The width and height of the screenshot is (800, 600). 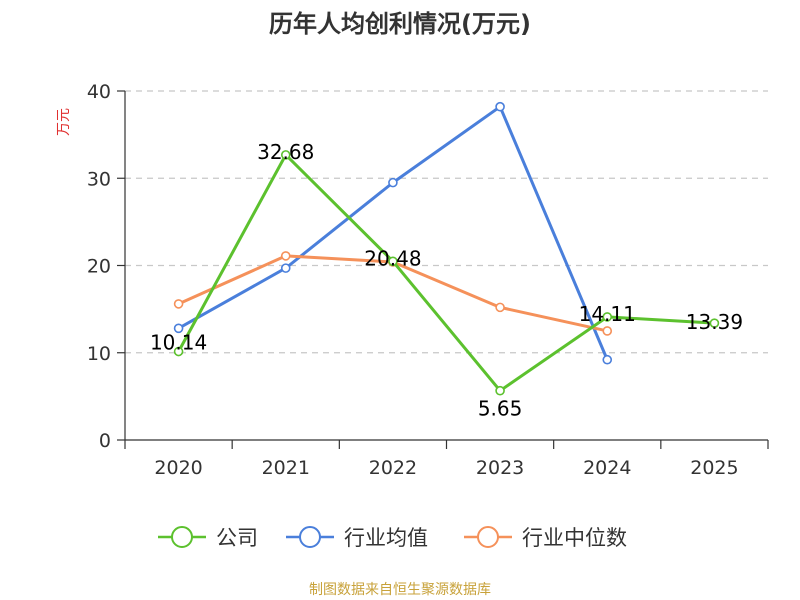 I want to click on legend-label: 行业均值, so click(x=386, y=538).